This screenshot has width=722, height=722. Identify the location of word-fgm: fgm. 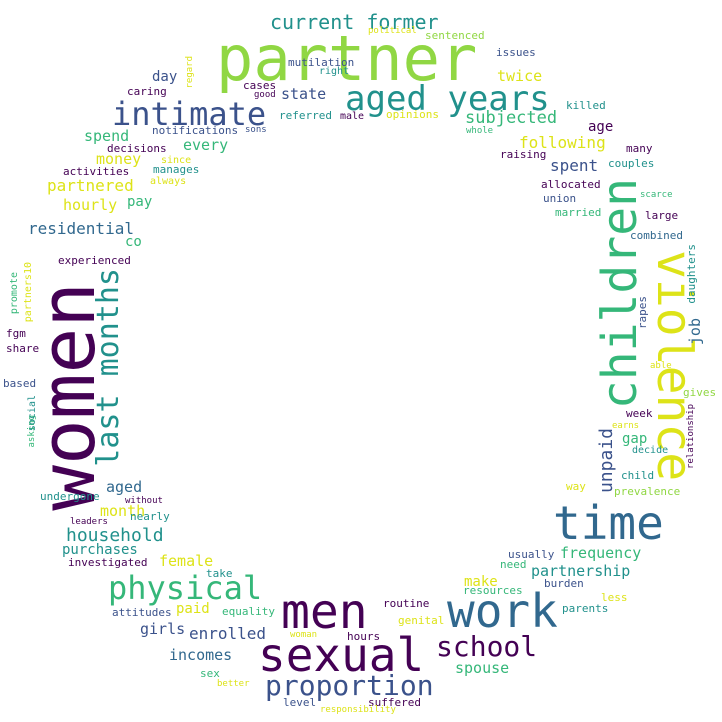
(16, 333).